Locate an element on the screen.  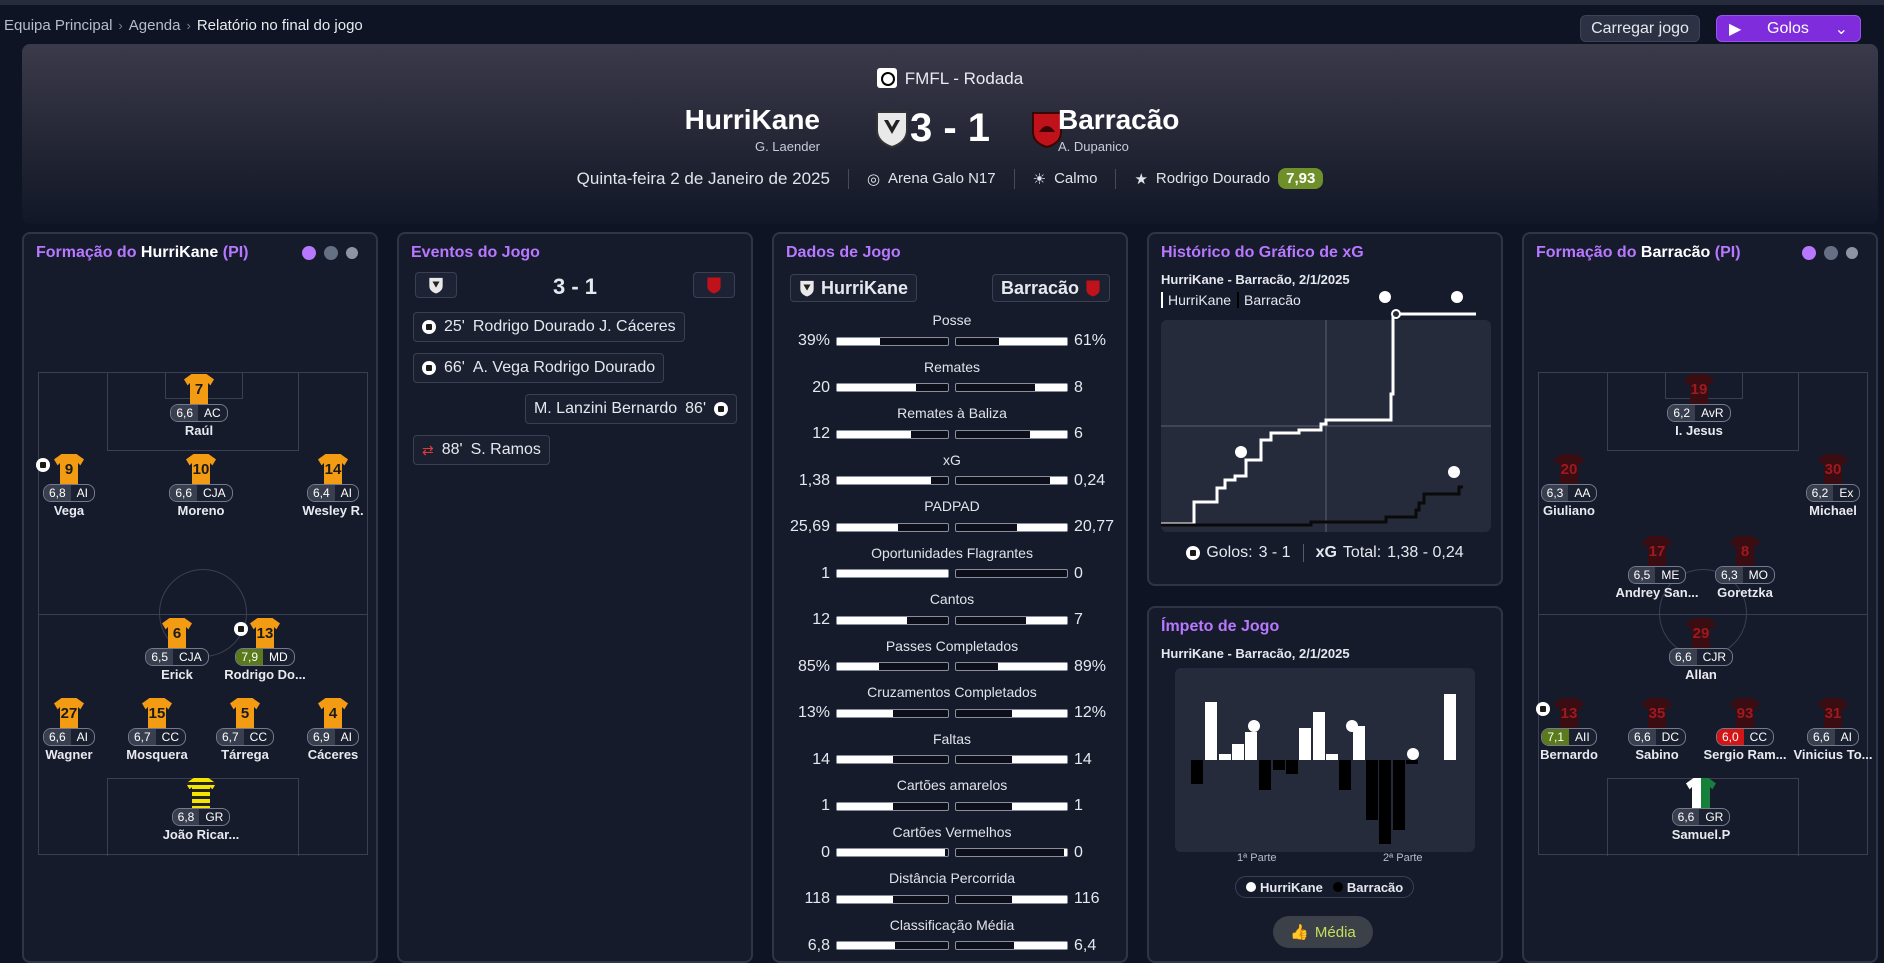
breadcrumb-item: Agenda is located at coordinates (154, 25).